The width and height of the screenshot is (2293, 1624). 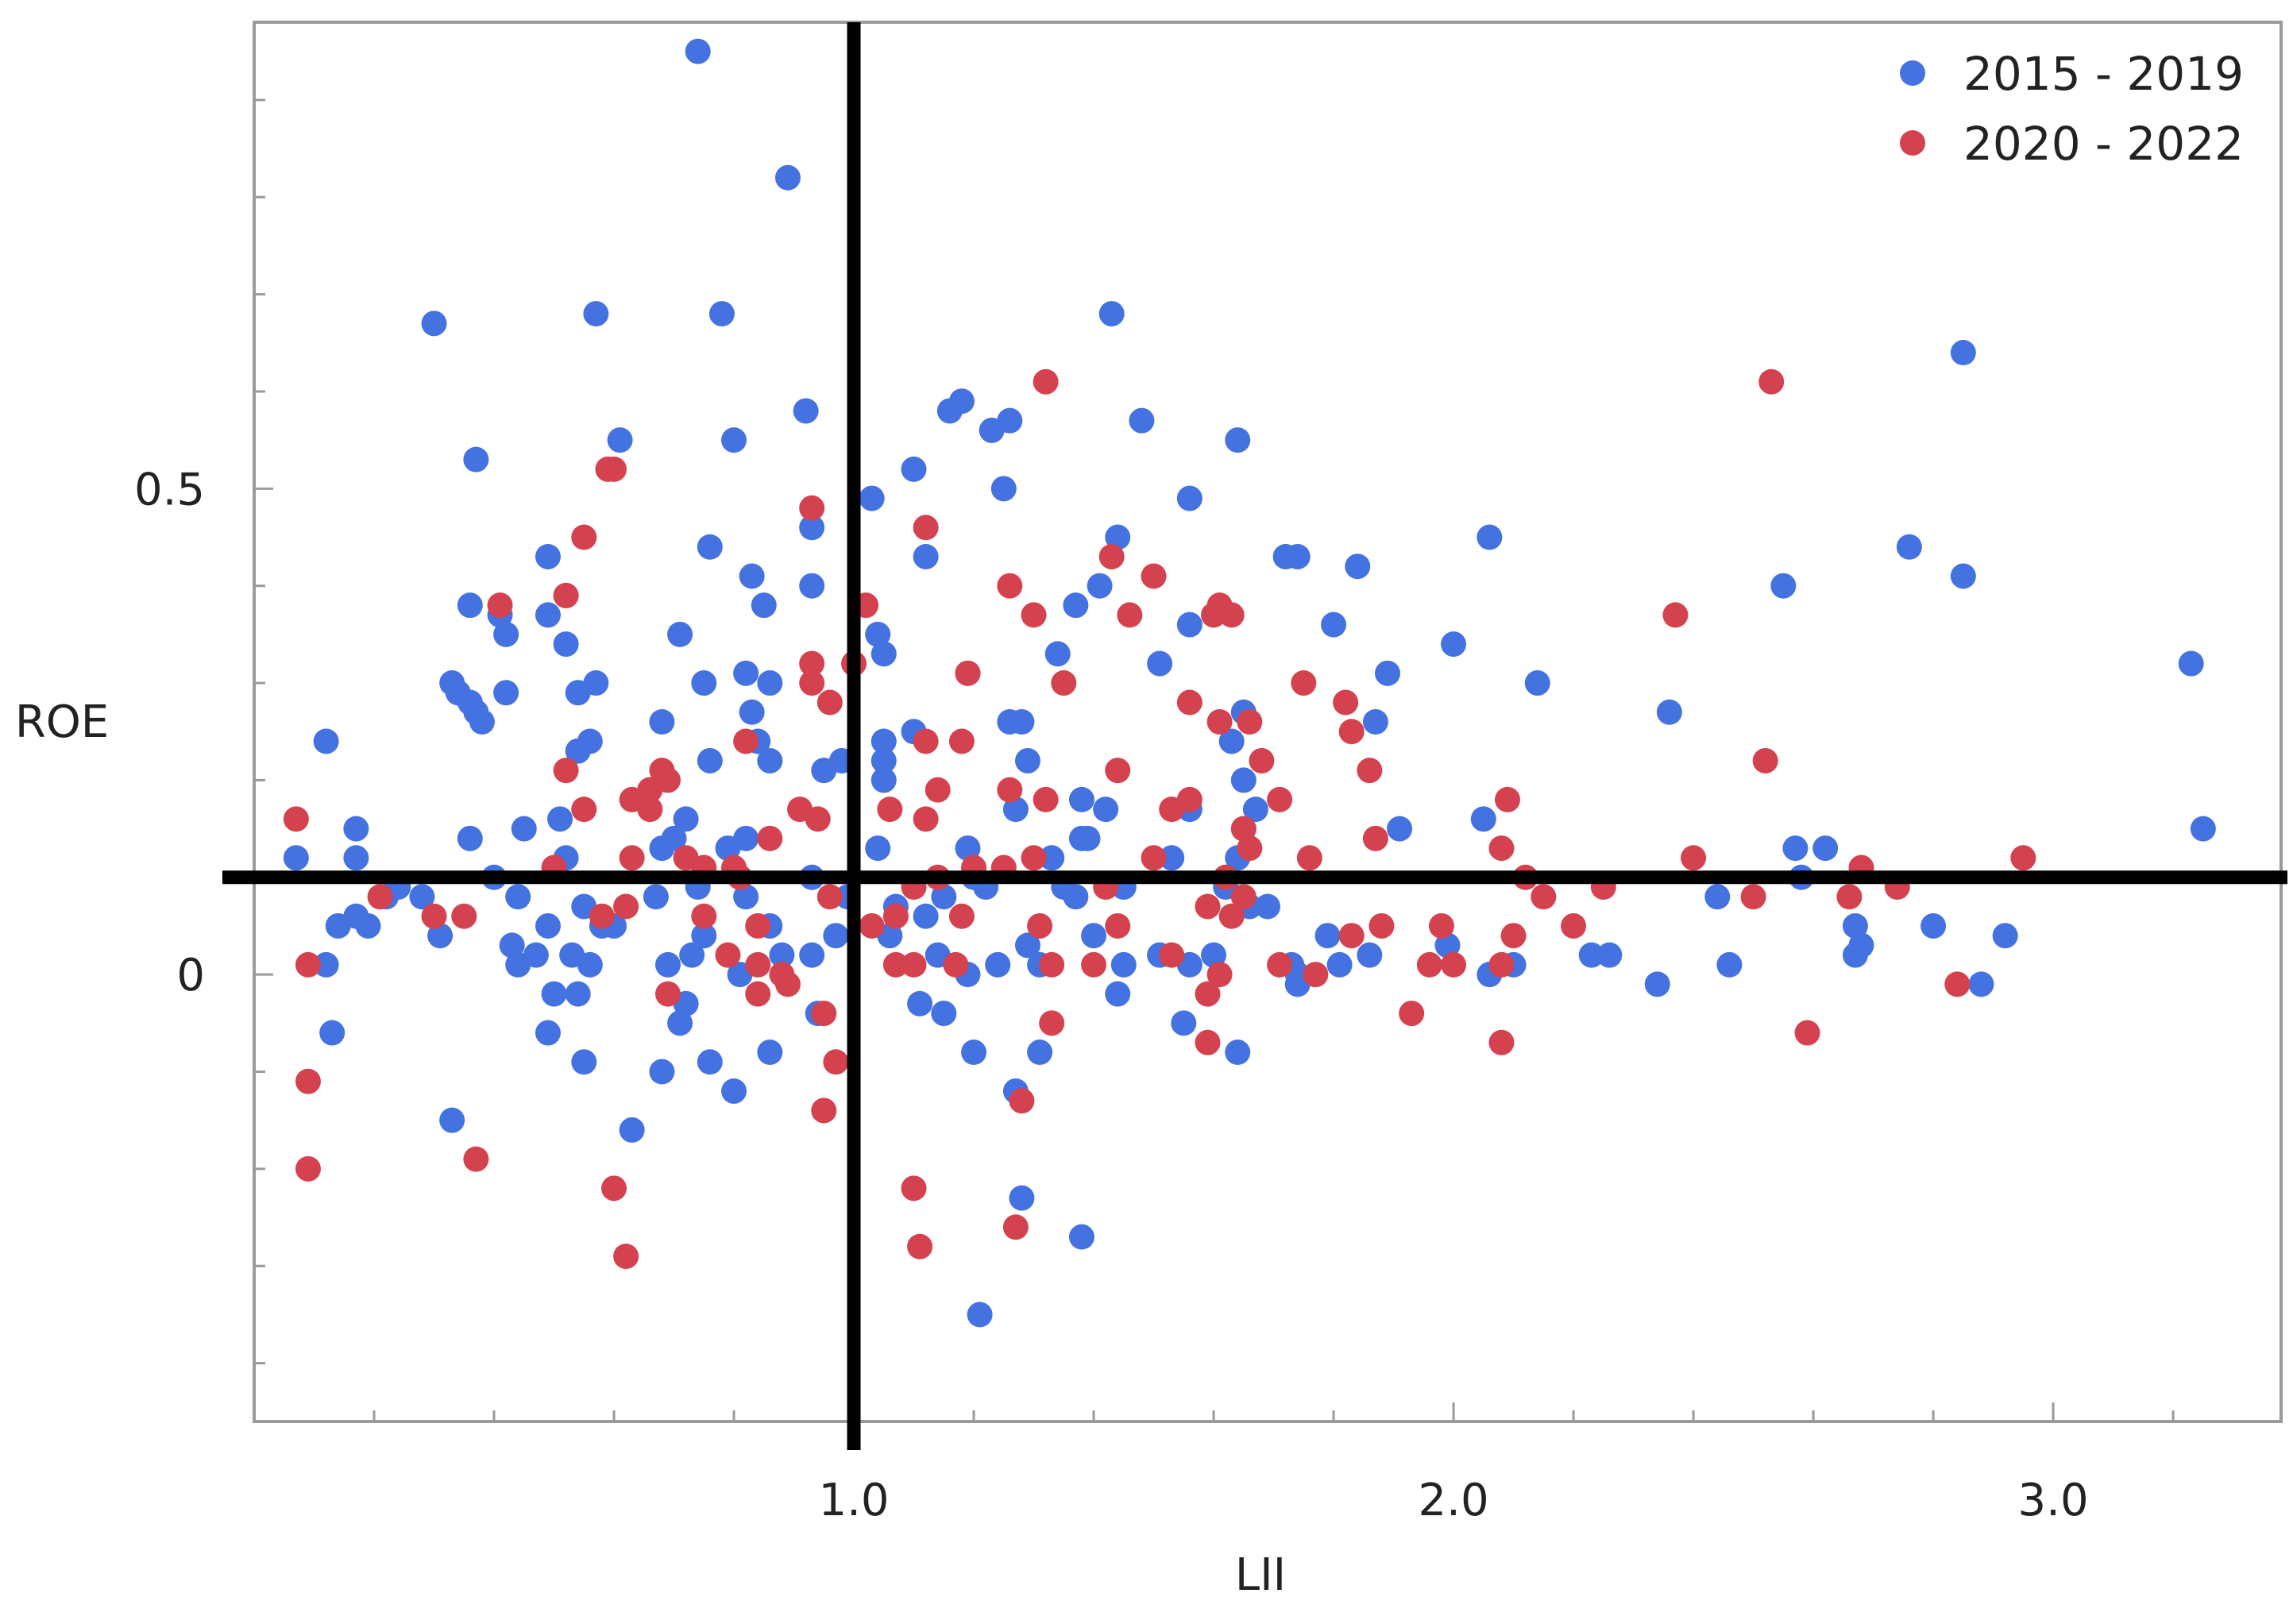 What do you see at coordinates (1261, 1575) in the screenshot?
I see `x-axis-title: LII` at bounding box center [1261, 1575].